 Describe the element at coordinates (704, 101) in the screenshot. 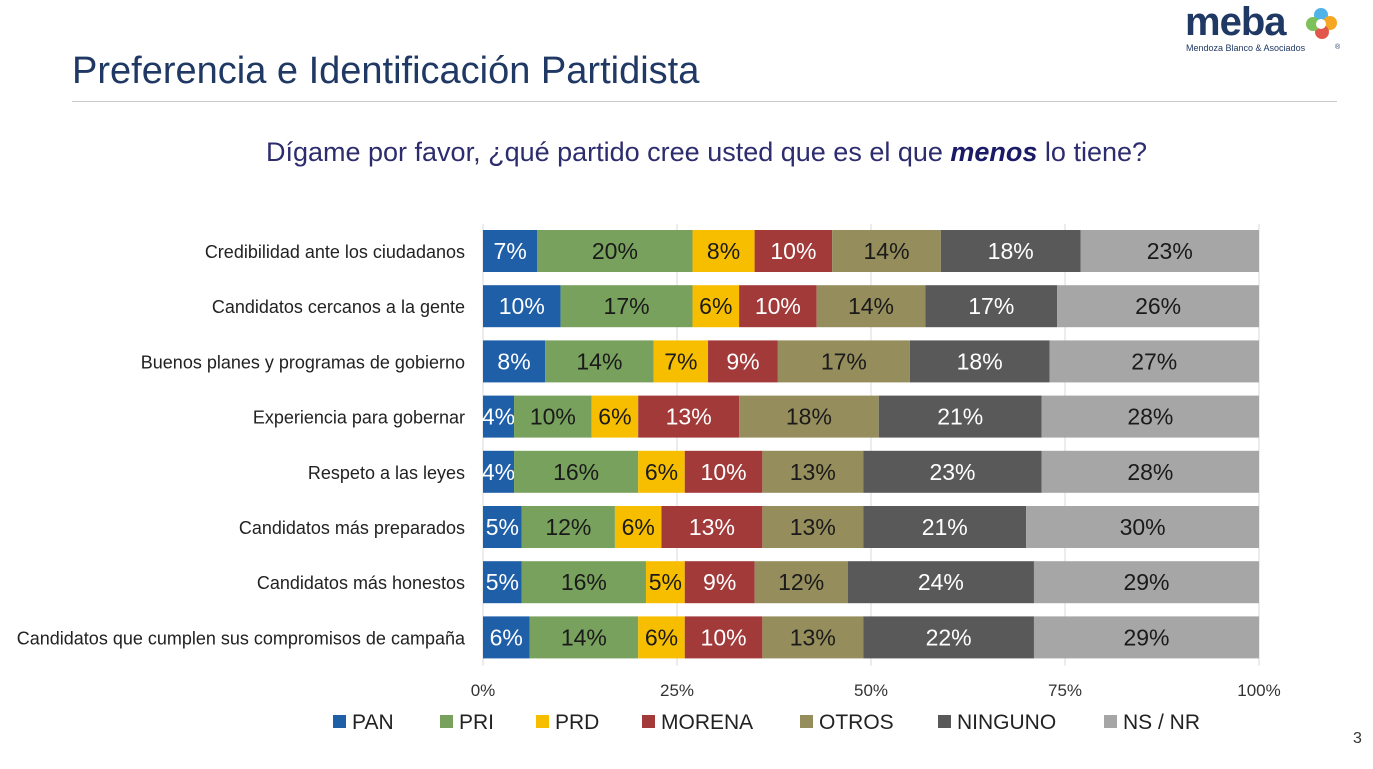

I see `title-divider` at that location.